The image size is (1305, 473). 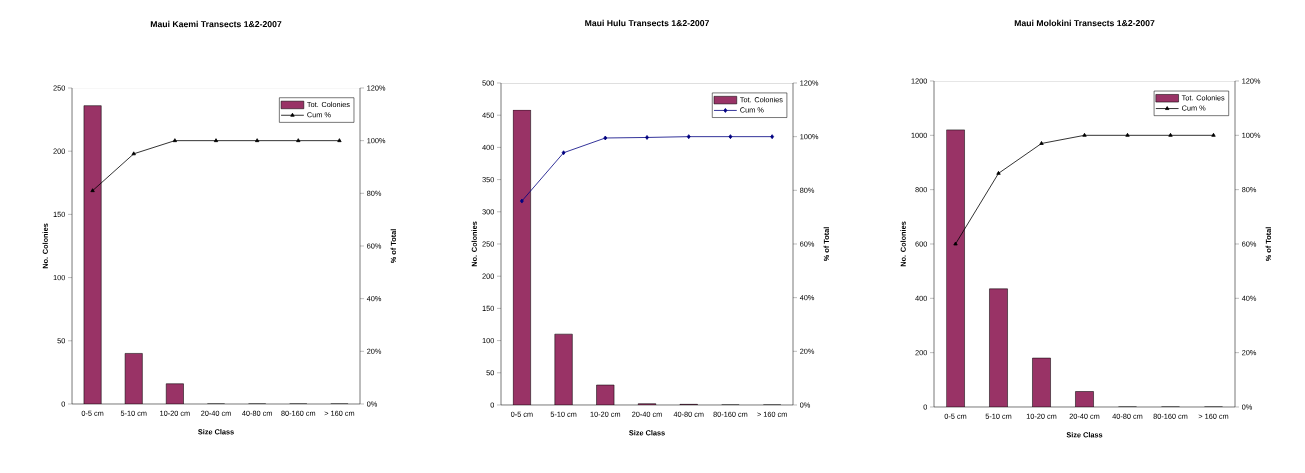 I want to click on chart-title: Maui Molokini Transects 1&2-2007, so click(x=1084, y=23).